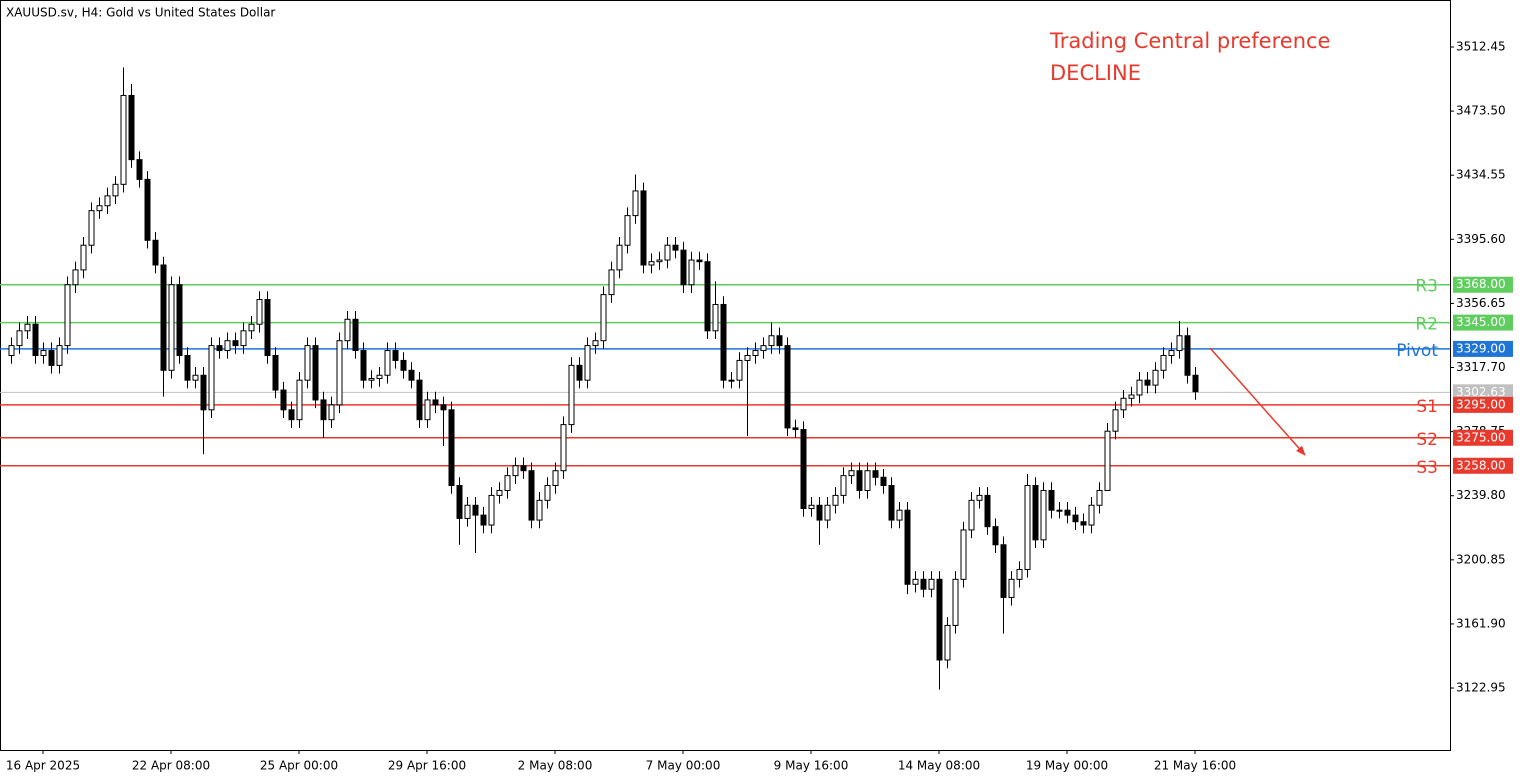  Describe the element at coordinates (1481, 559) in the screenshot. I see `y-tick-label: 3200.85` at that location.